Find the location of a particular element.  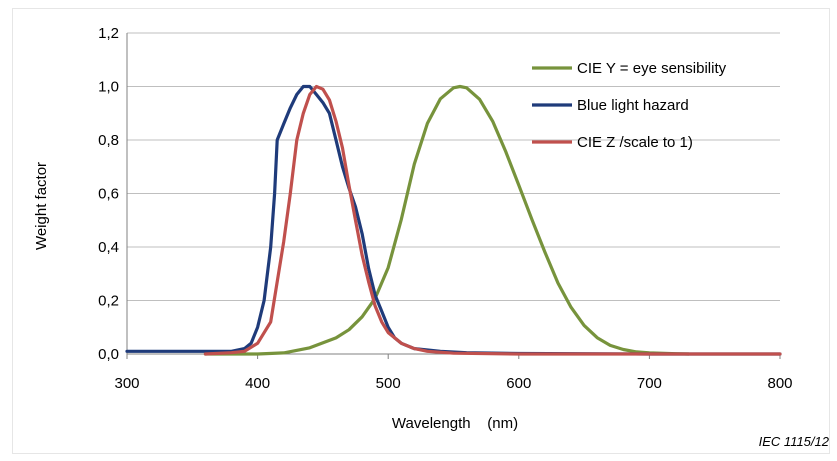

x-tick-label: 700 is located at coordinates (649, 383).